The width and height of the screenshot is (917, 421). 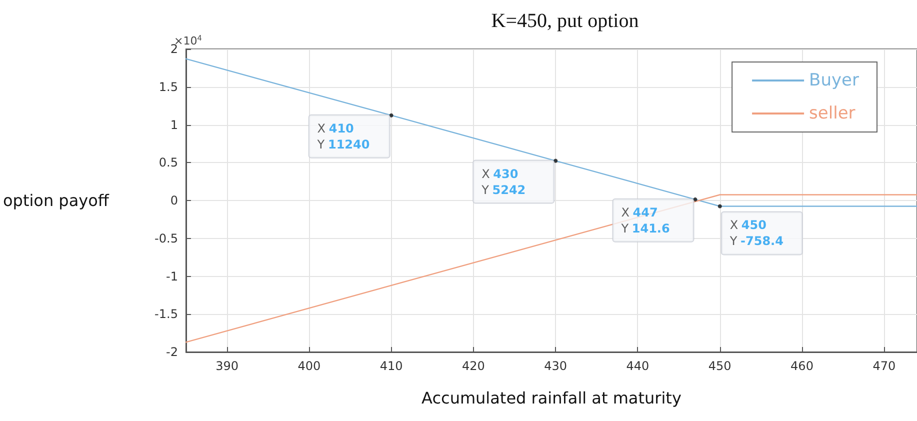 I want to click on x-tick-label: 470, so click(x=884, y=366).